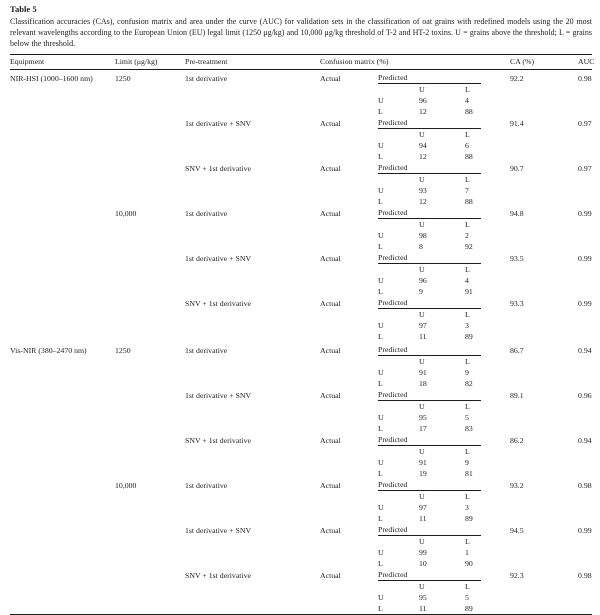 This screenshot has height=615, width=600. Describe the element at coordinates (301, 552) in the screenshot. I see `block-10-matrix-row-u: U 99 1` at that location.